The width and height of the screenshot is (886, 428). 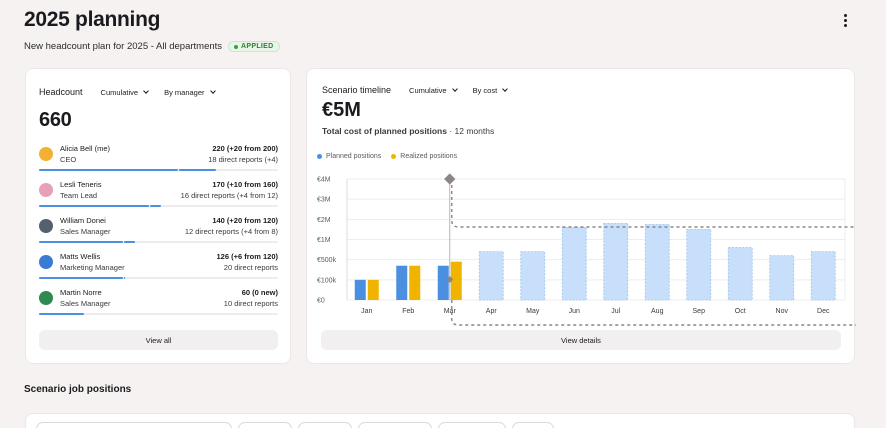 I want to click on x-tick-label: Jan, so click(x=366, y=311).